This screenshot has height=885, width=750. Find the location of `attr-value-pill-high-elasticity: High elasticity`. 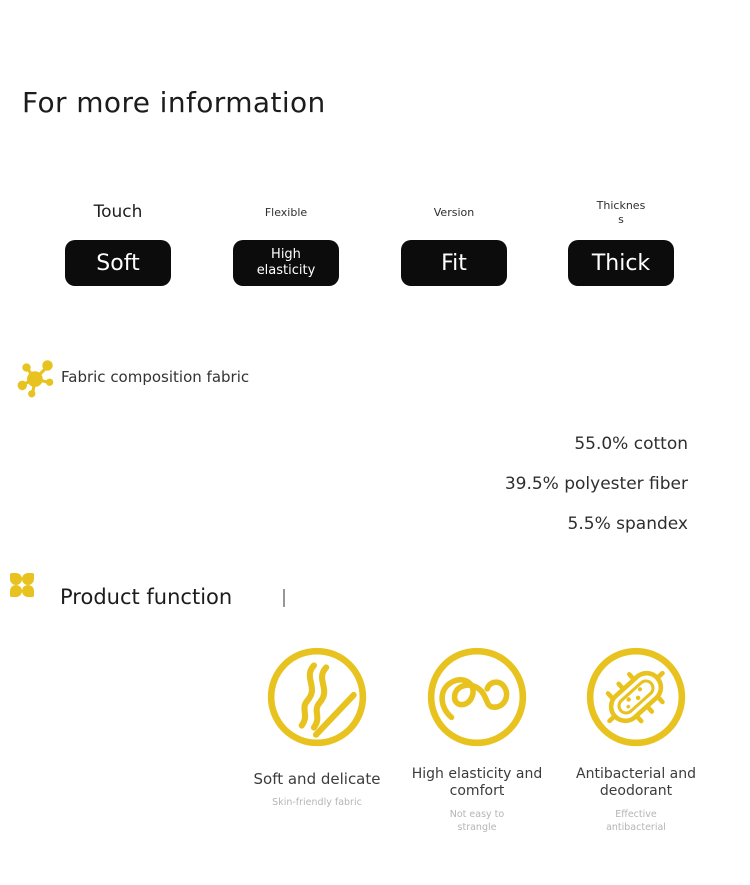

attr-value-pill-high-elasticity: High elasticity is located at coordinates (286, 263).